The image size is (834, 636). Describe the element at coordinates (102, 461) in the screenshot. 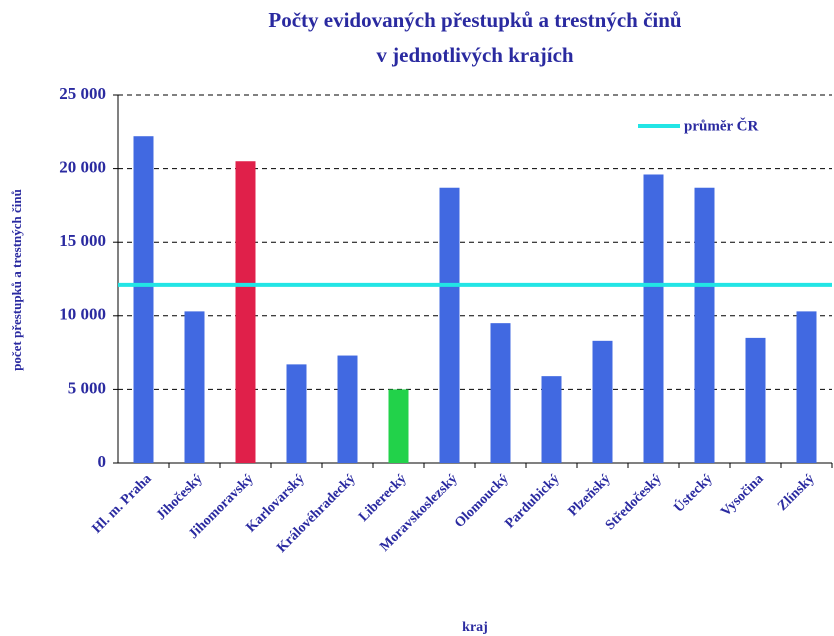

I see `y-tick-label: 0` at that location.